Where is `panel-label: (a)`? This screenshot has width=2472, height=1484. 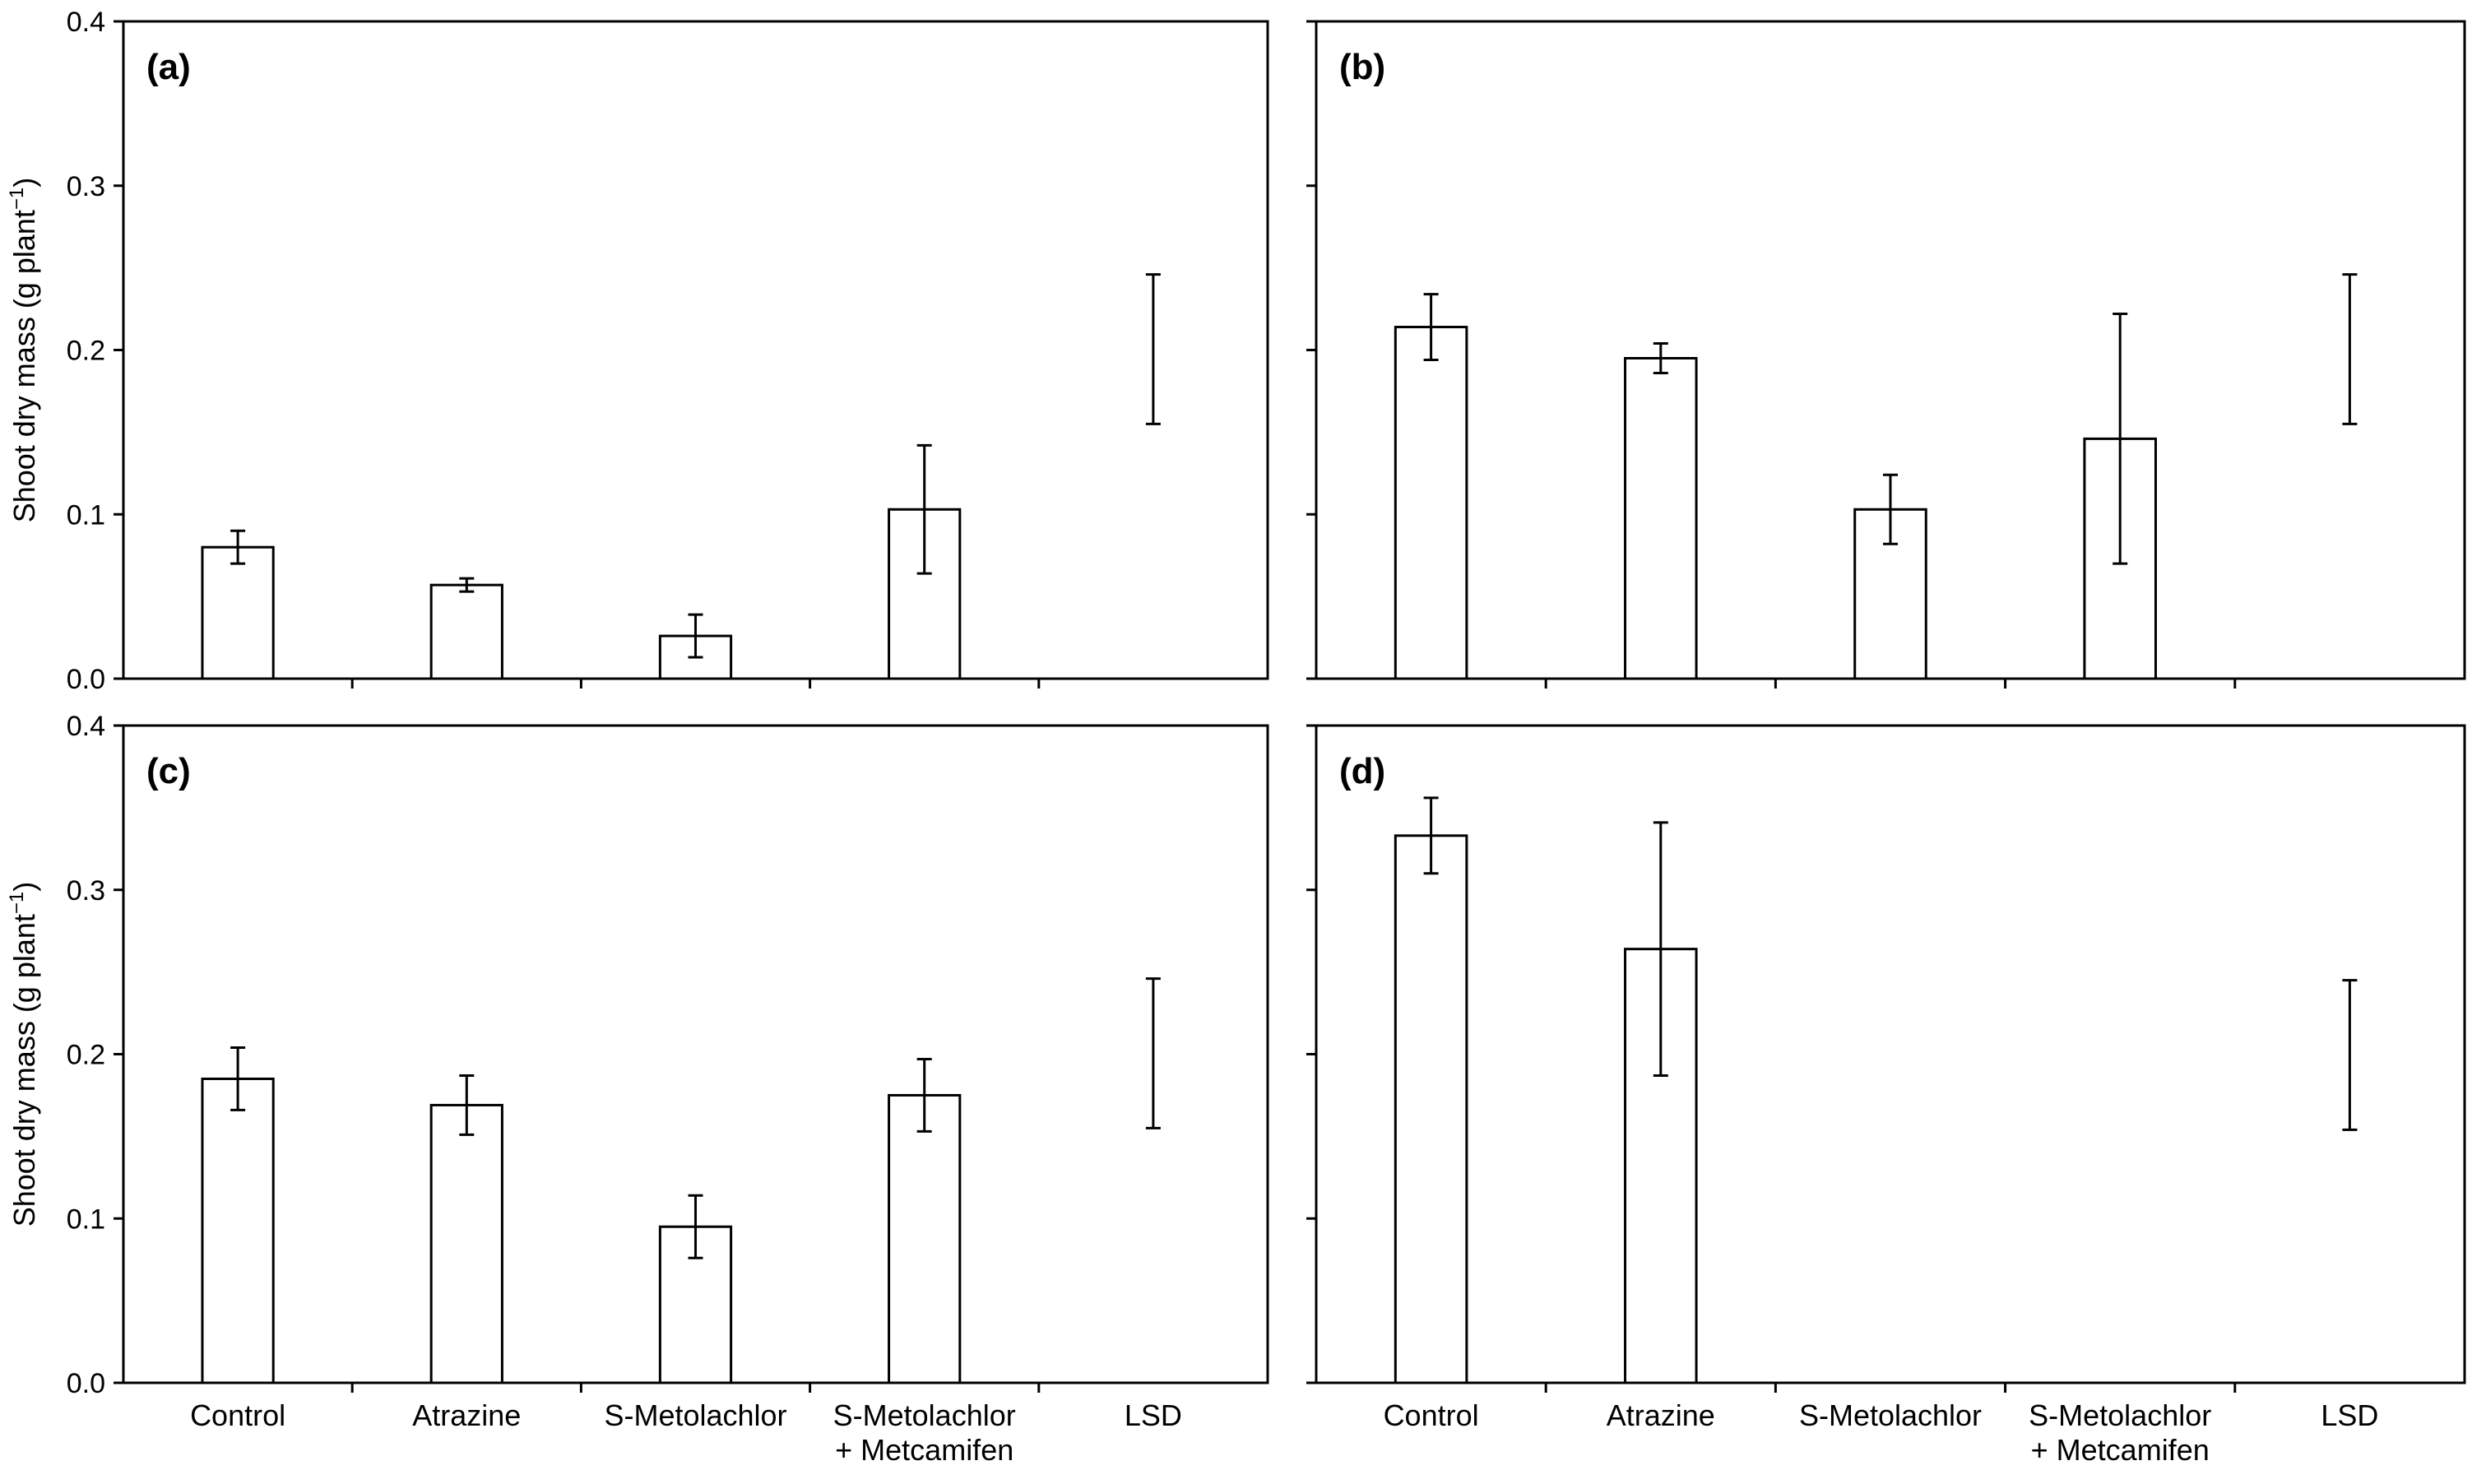
panel-label: (a) is located at coordinates (168, 67).